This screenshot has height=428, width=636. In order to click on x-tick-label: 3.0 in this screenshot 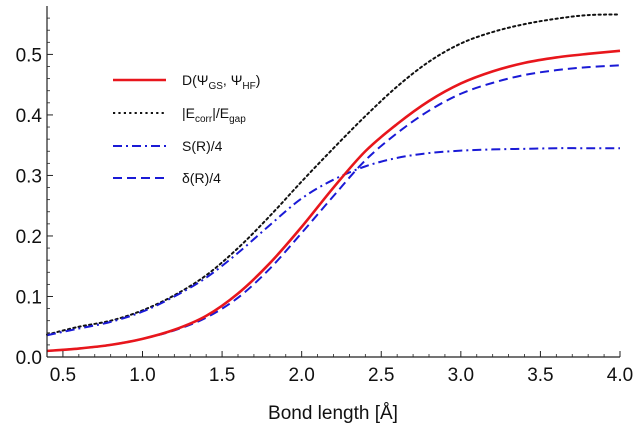, I will do `click(461, 375)`.